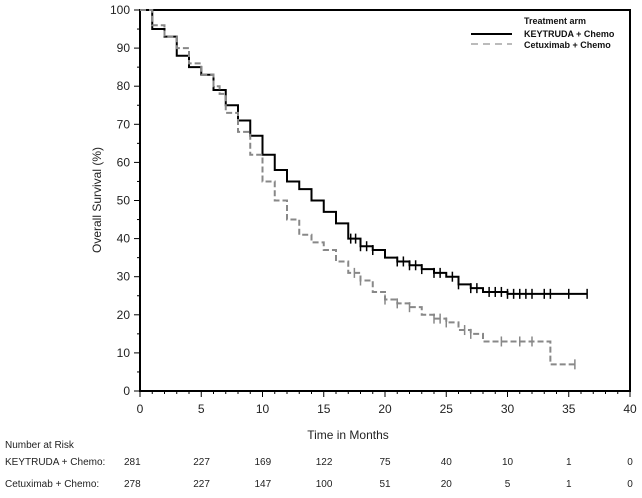  I want to click on risk-value: 169, so click(263, 462).